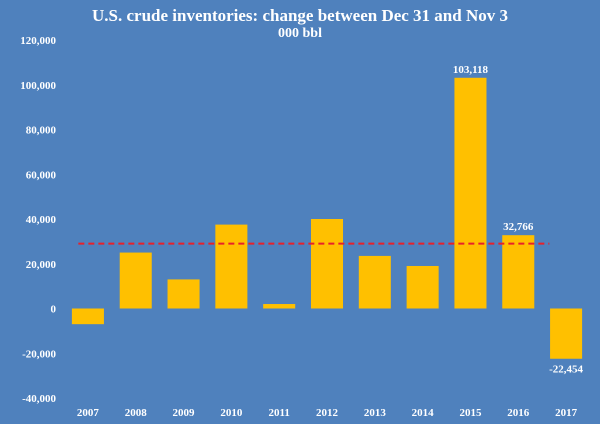 The height and width of the screenshot is (424, 600). What do you see at coordinates (327, 264) in the screenshot?
I see `bar-2012` at bounding box center [327, 264].